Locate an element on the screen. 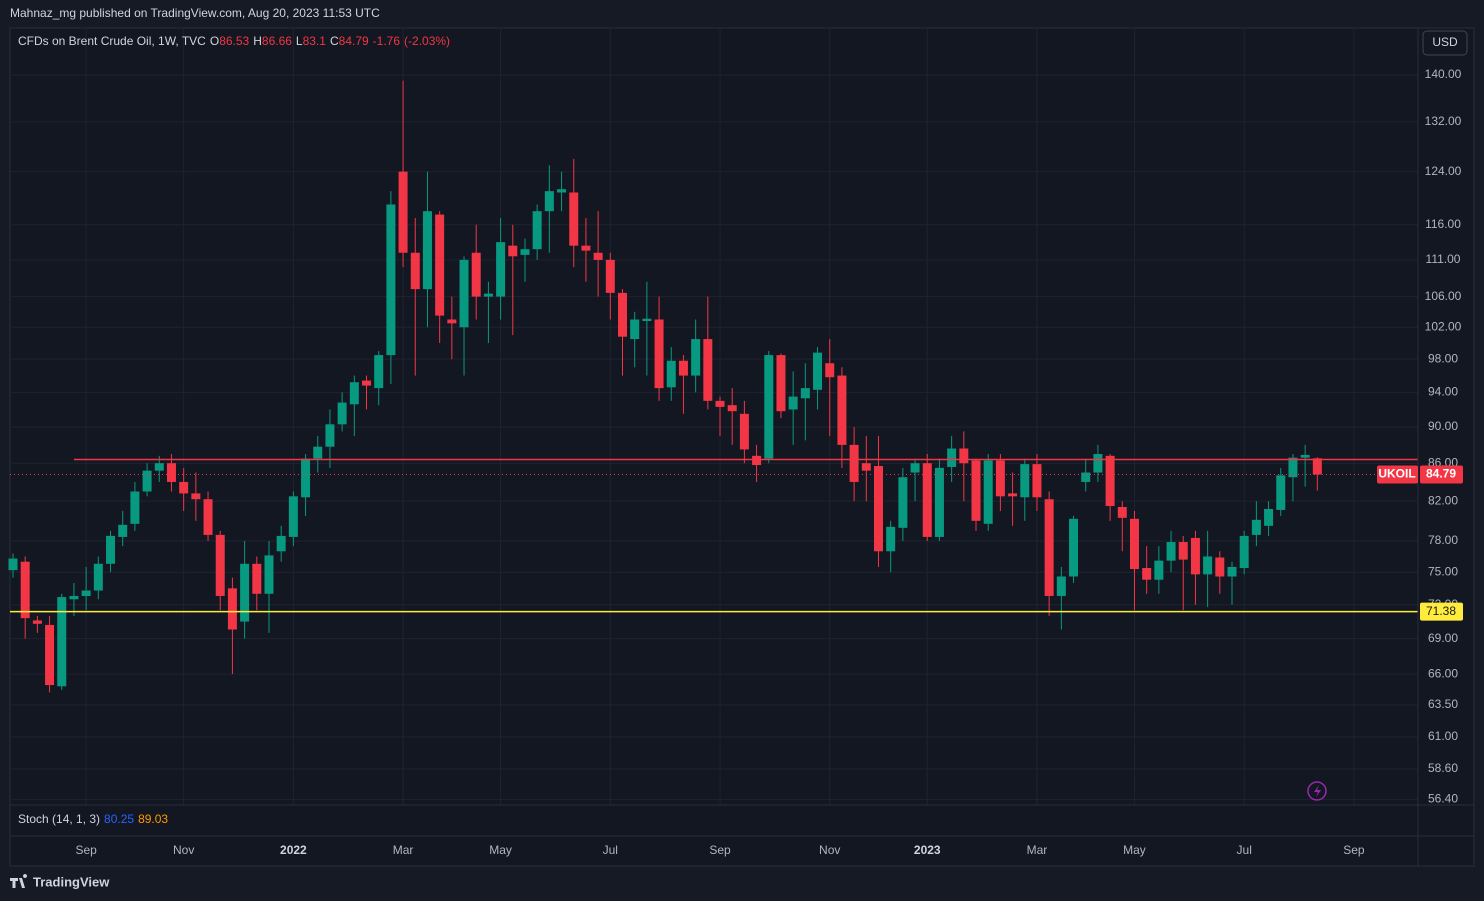 This screenshot has width=1484, height=901. indicator-value: 80.25 is located at coordinates (119, 819).